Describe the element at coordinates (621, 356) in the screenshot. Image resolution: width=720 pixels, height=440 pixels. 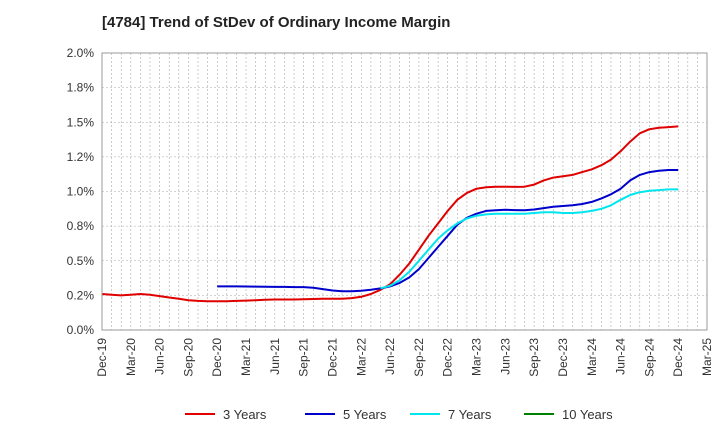
I see `x-tick-label: Jun-24` at that location.